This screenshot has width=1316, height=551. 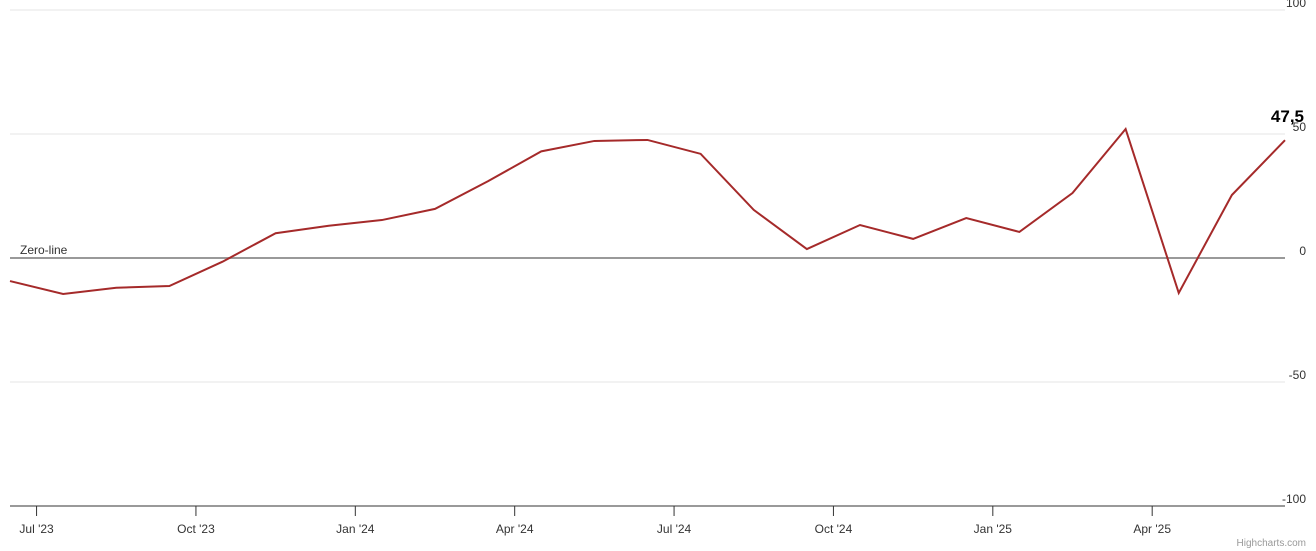 I want to click on x-tick-label: Oct '23, so click(x=196, y=529).